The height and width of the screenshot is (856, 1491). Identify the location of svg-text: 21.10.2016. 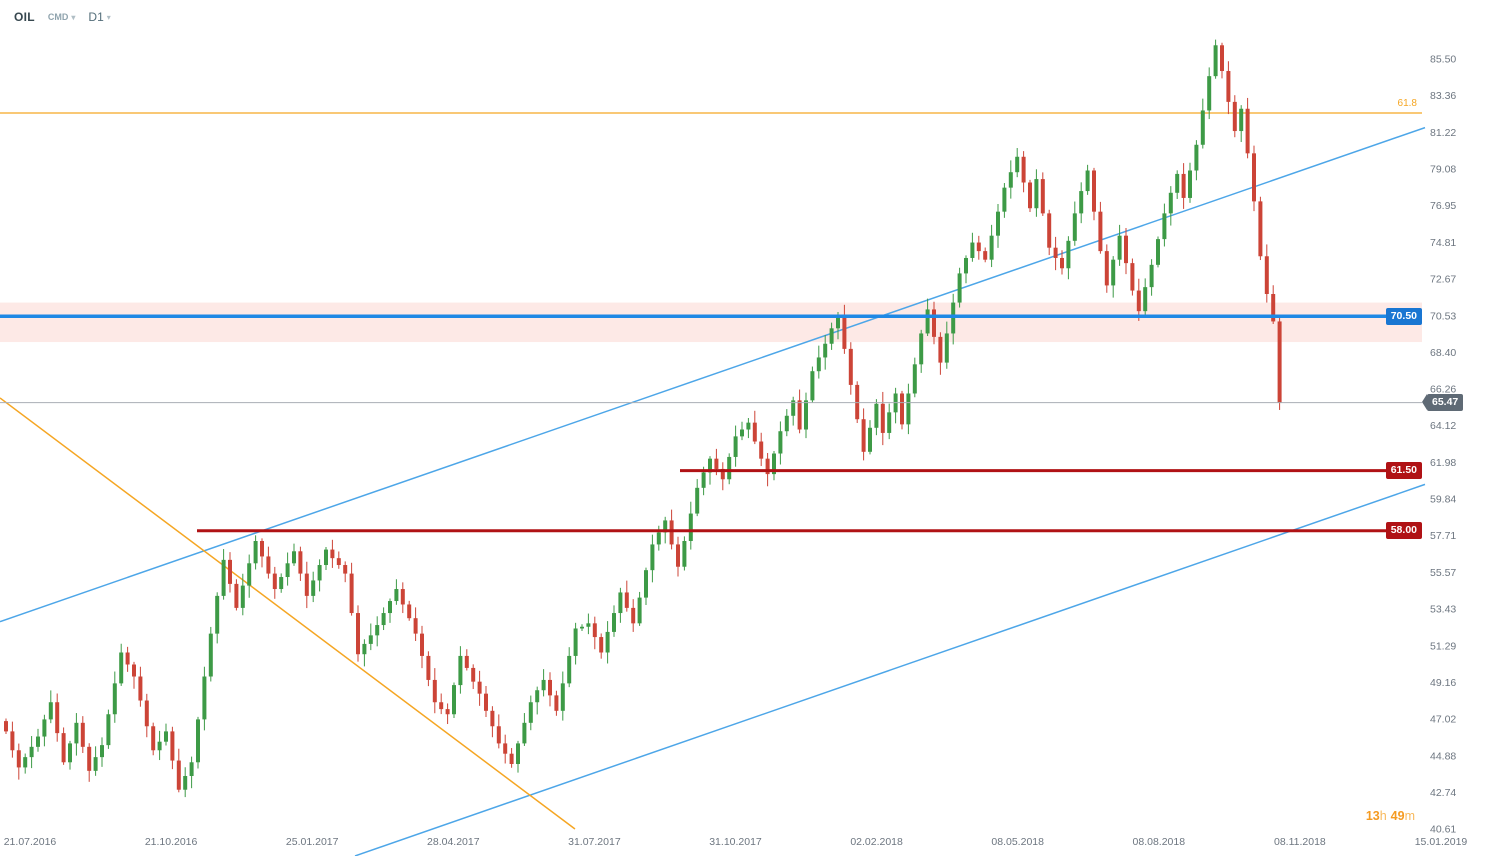
(171, 842).